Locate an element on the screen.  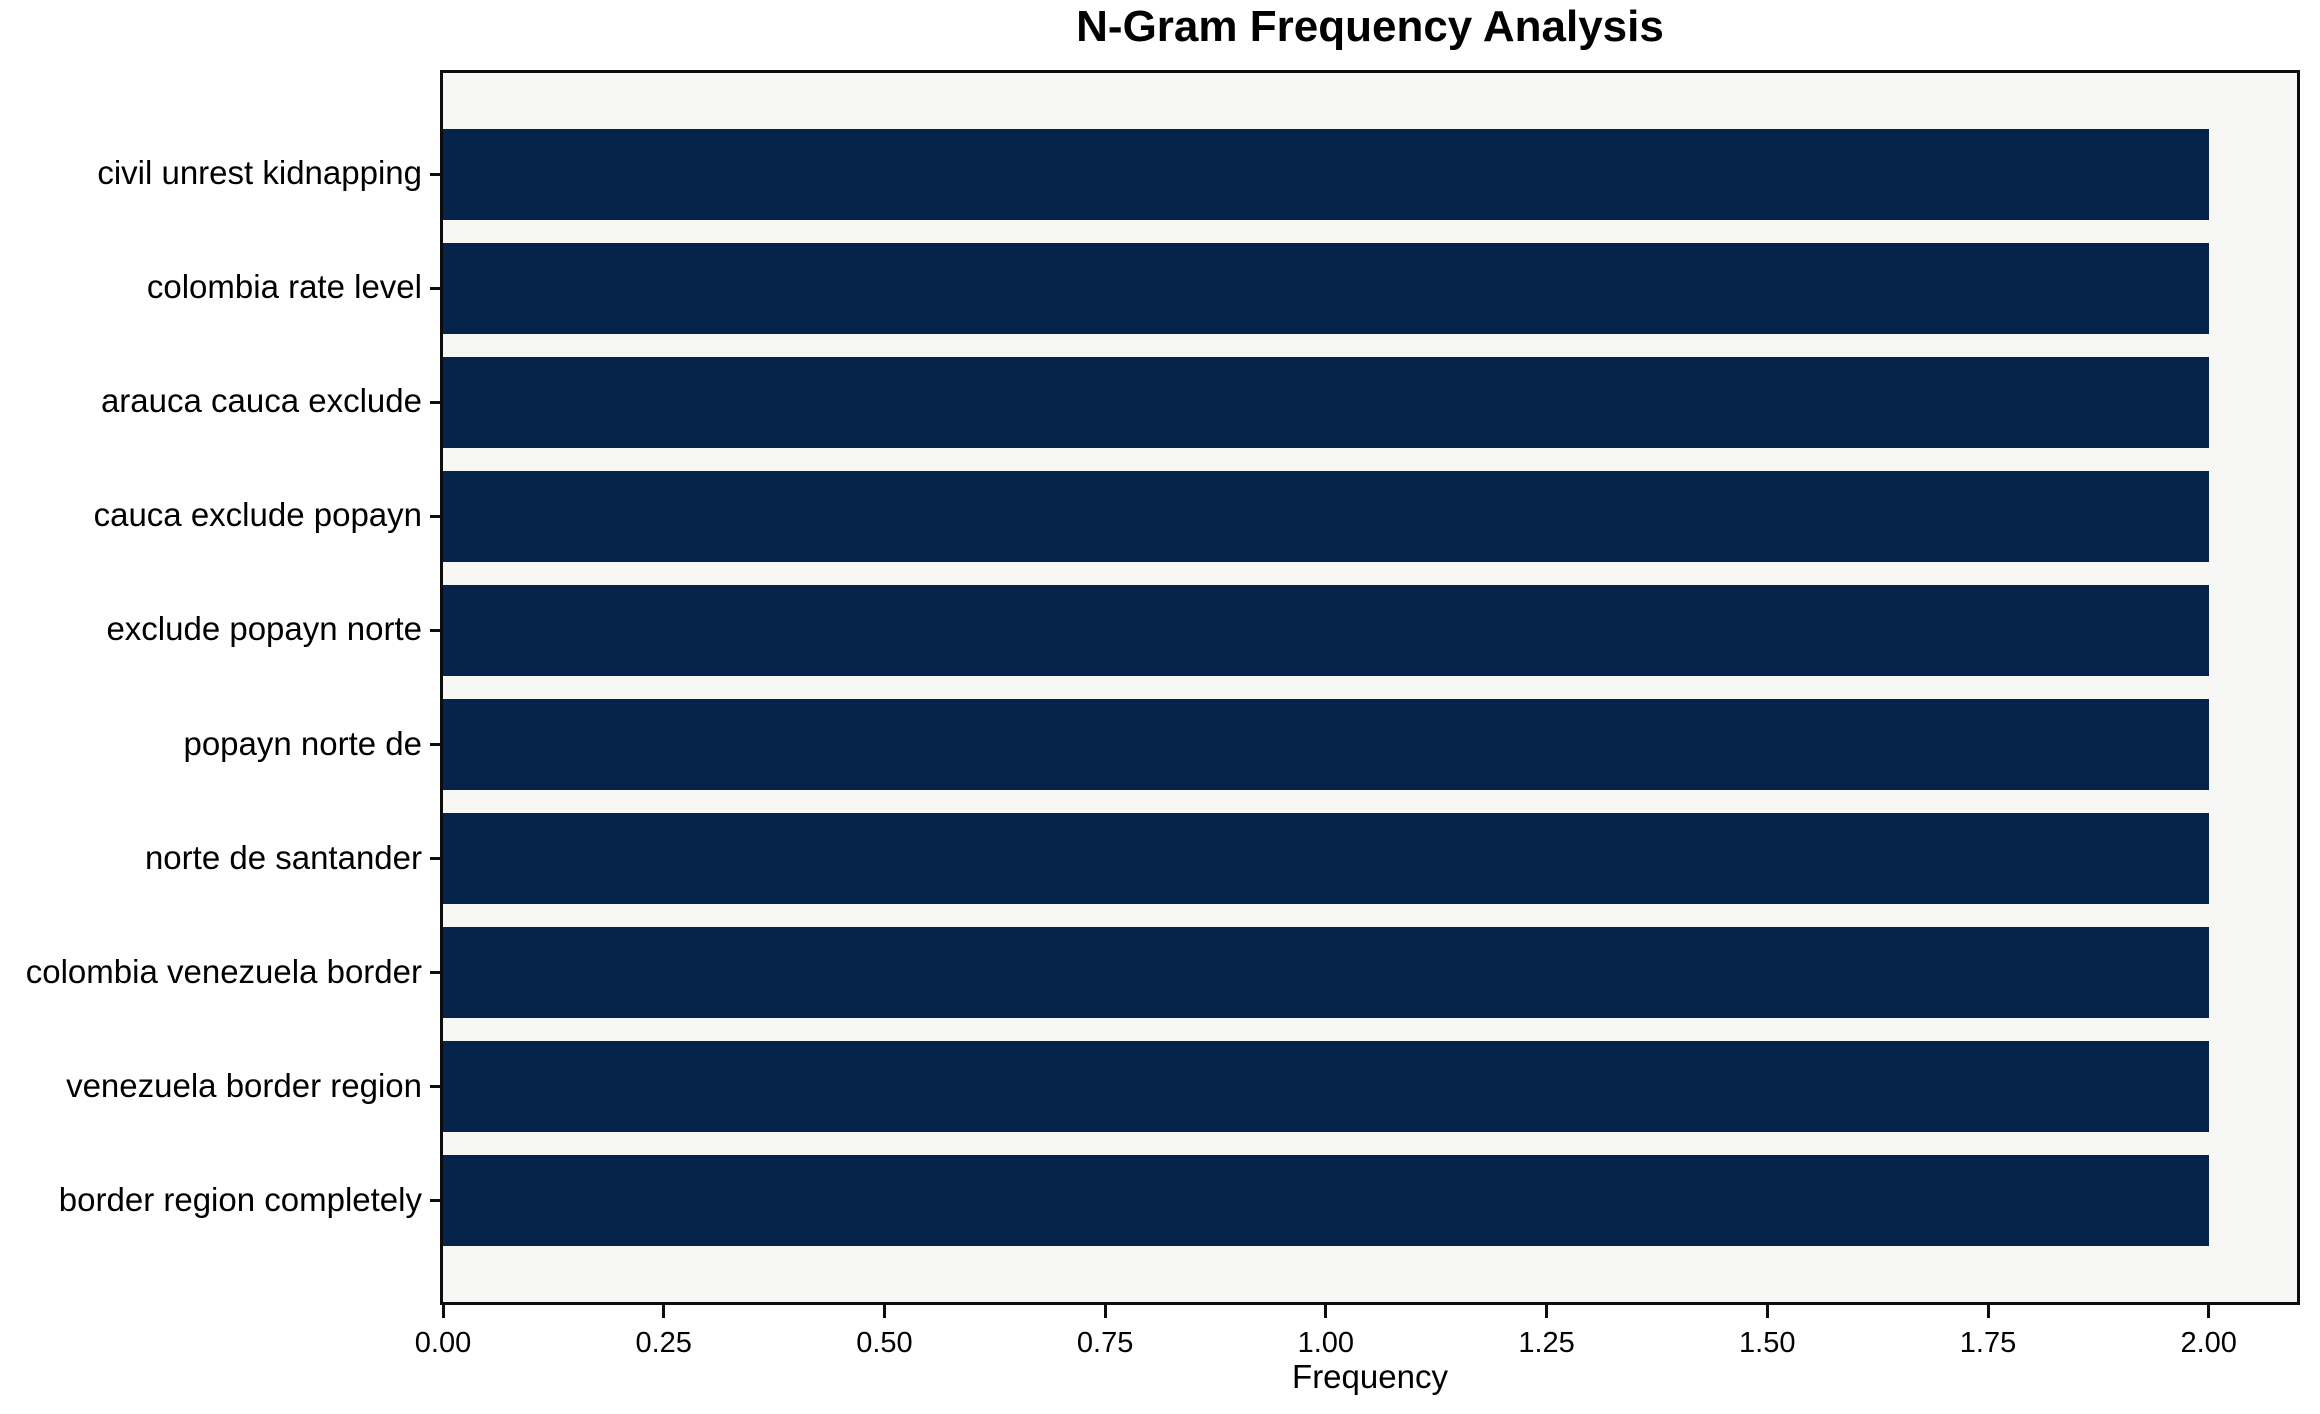
y-tick-label: venezuela border region is located at coordinates (244, 1085).